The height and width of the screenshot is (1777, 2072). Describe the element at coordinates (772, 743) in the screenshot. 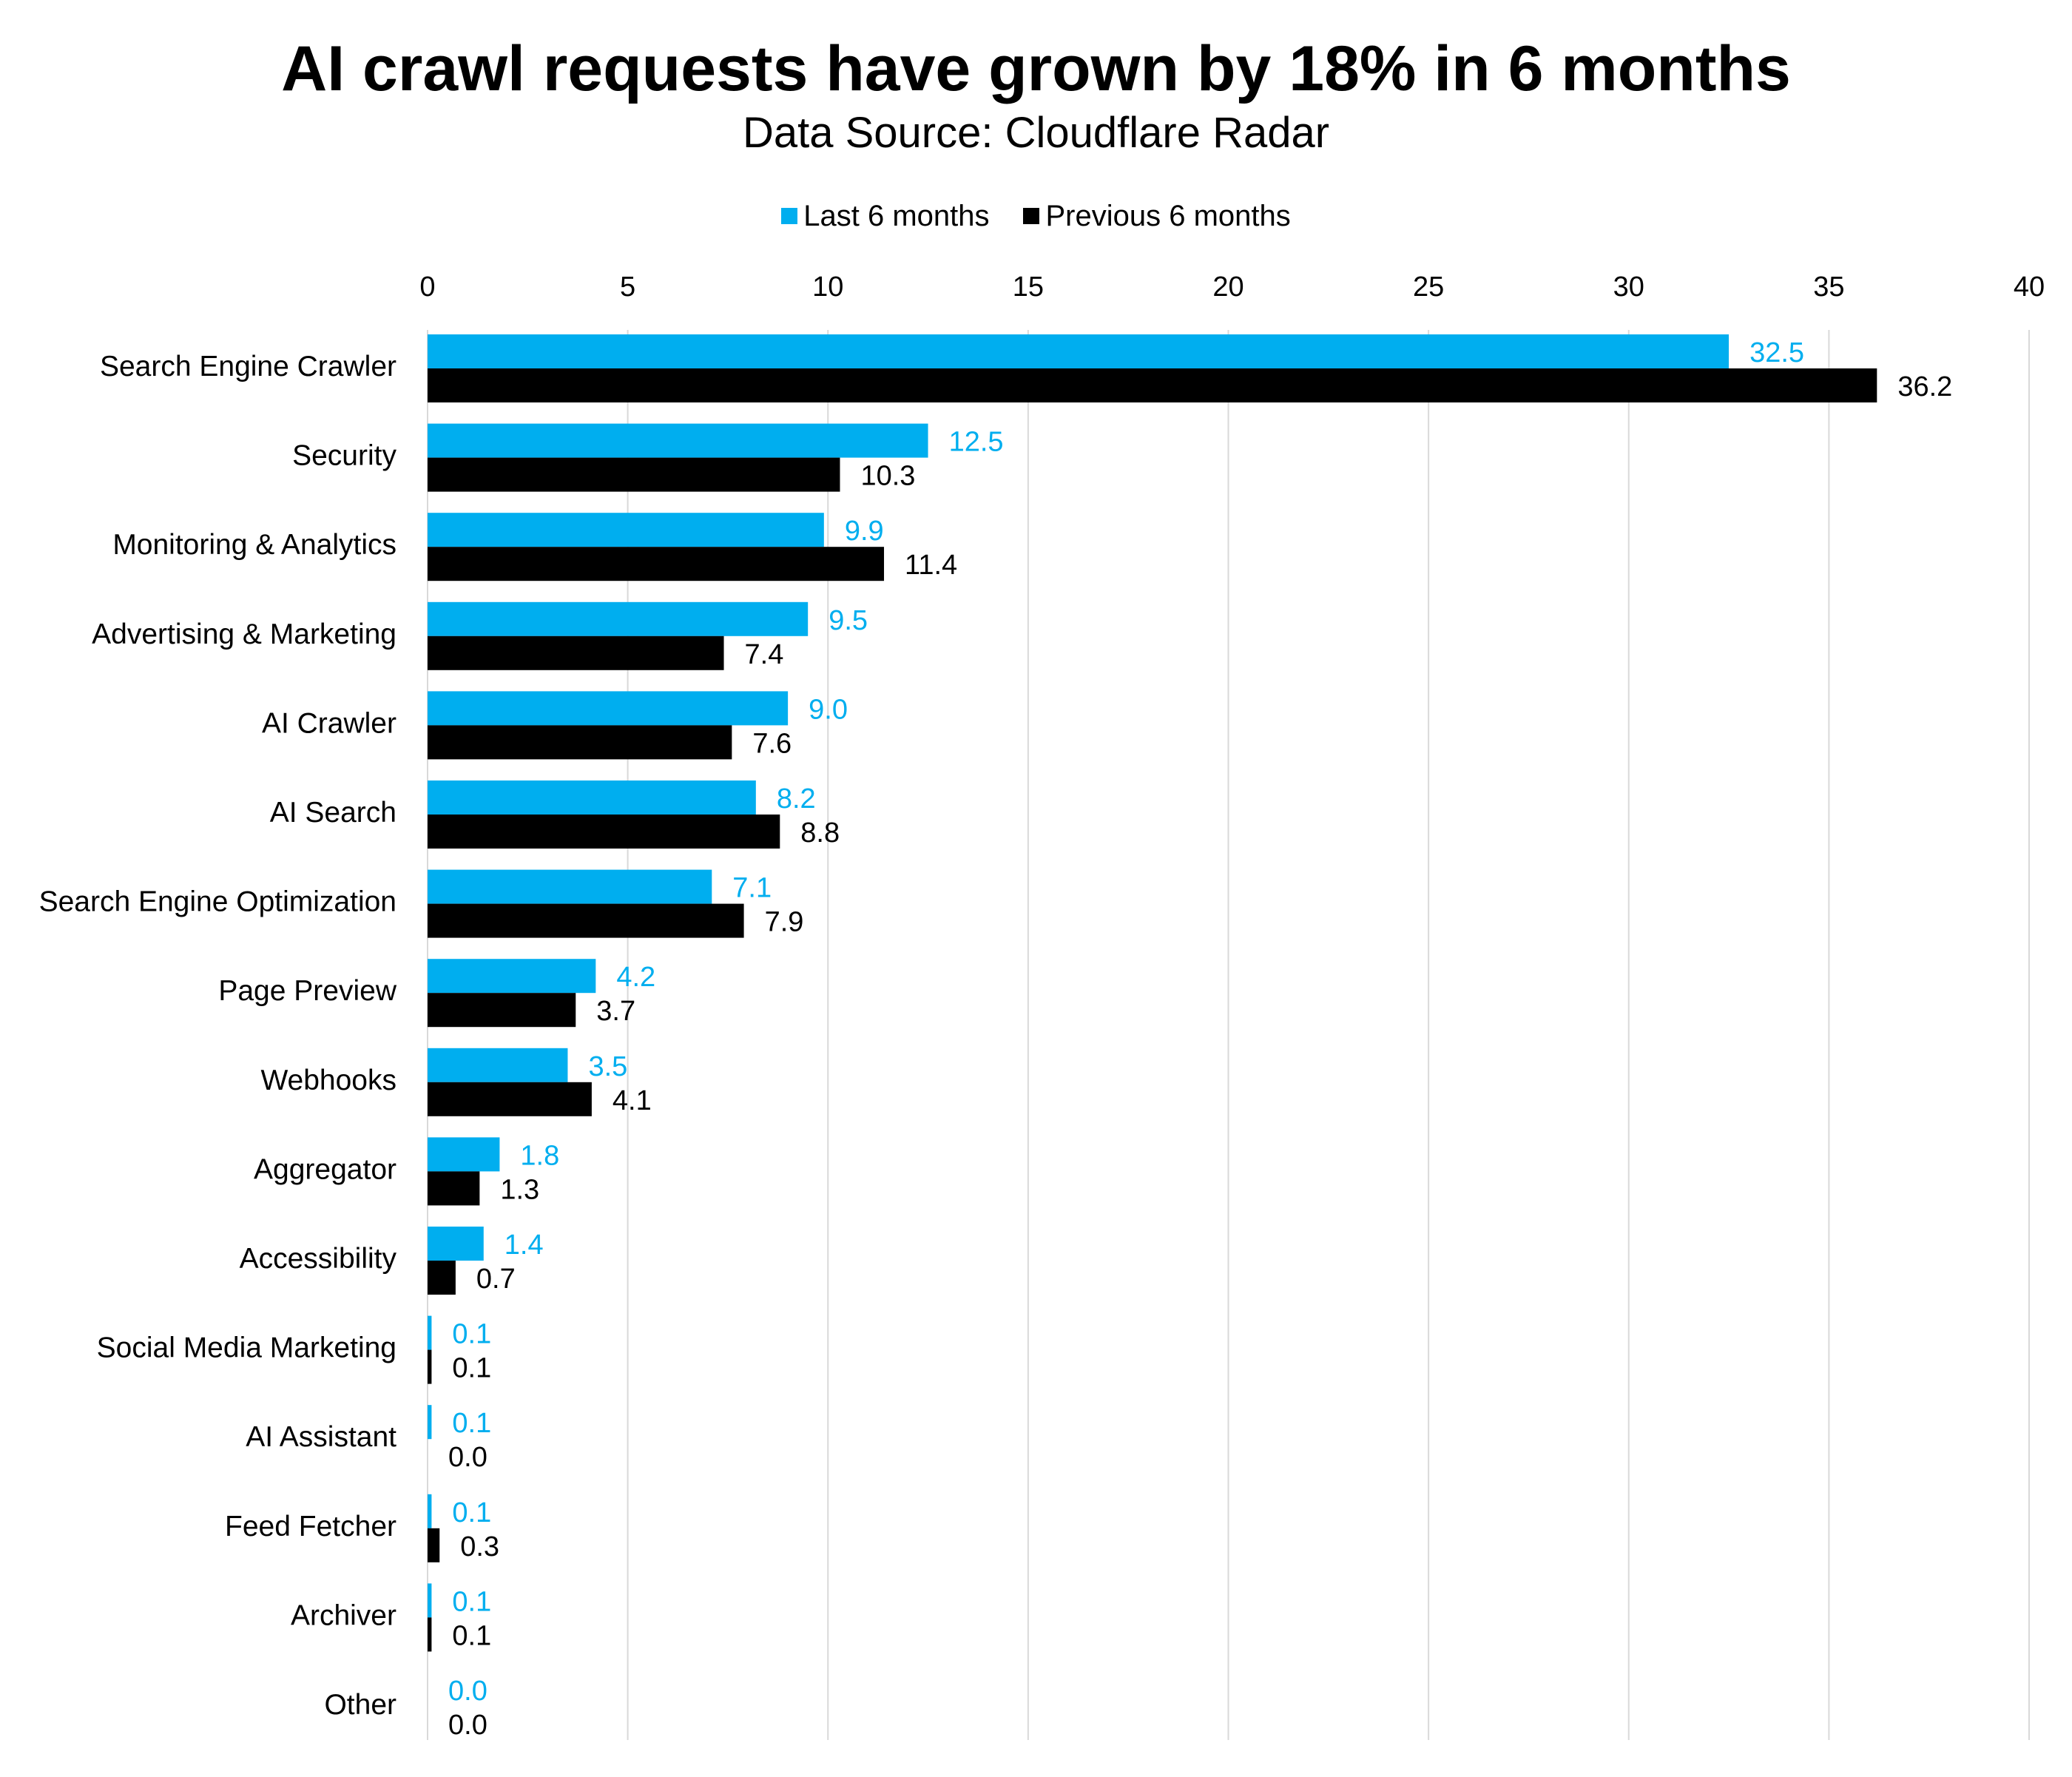

I see `data-label-previous-6-months-ai-crawler: 7.6` at that location.